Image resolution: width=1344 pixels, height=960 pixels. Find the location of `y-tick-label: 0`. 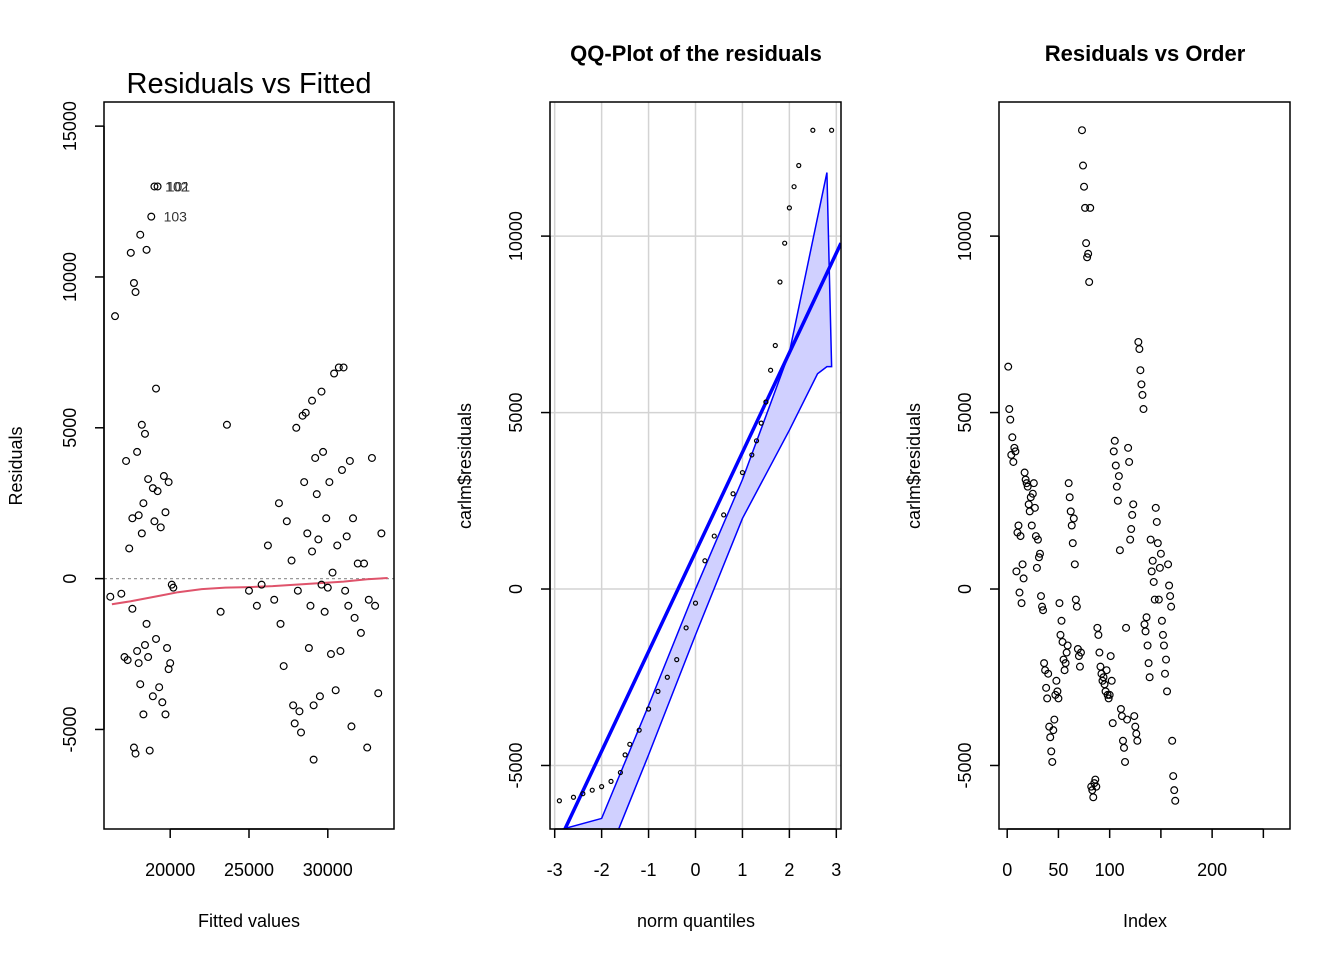

y-tick-label: 0 is located at coordinates (70, 579).